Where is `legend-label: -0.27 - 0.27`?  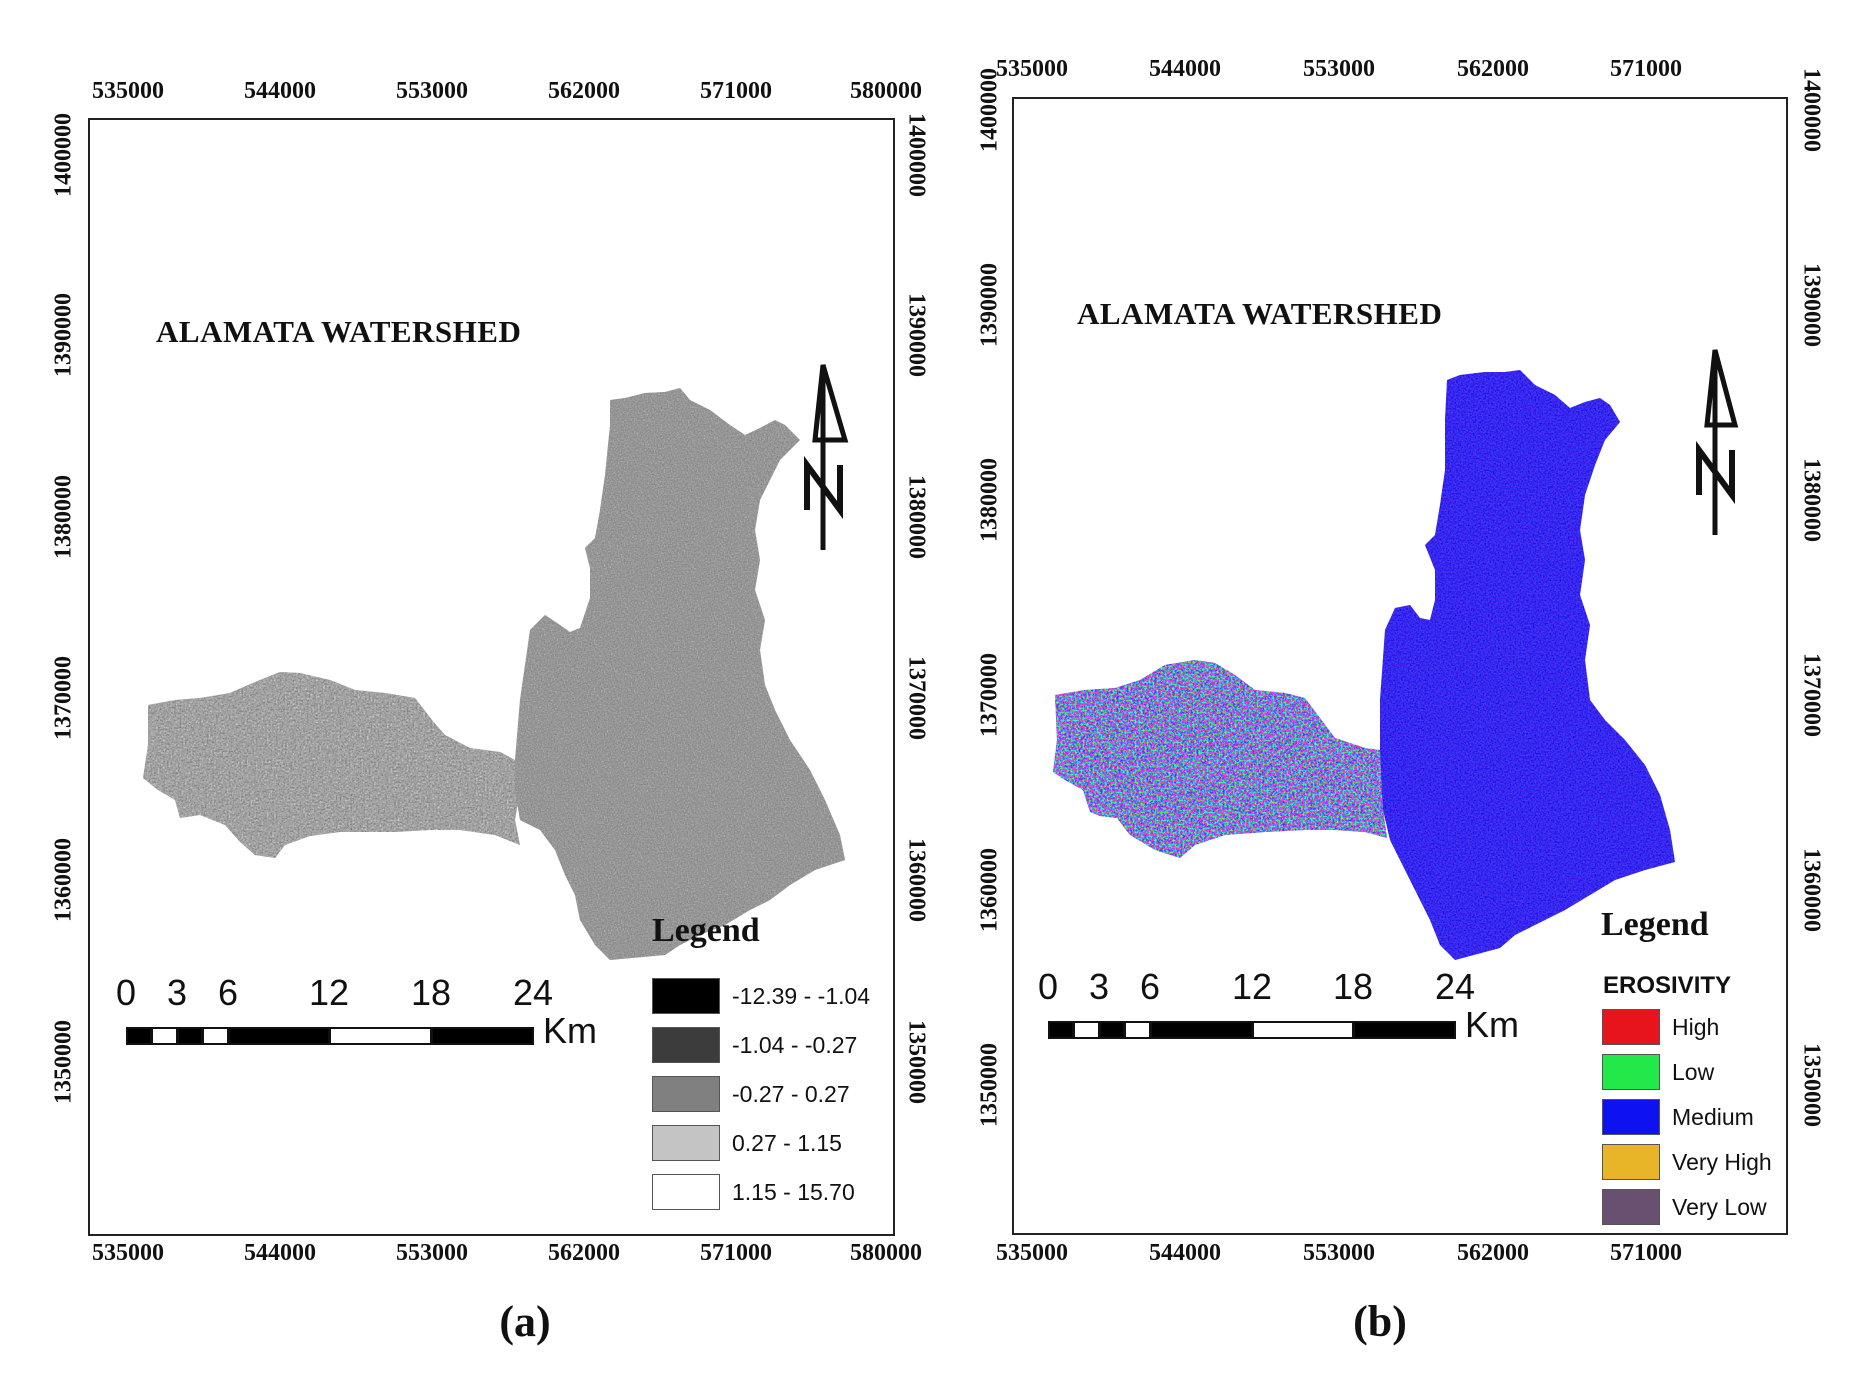 legend-label: -0.27 - 0.27 is located at coordinates (791, 1093).